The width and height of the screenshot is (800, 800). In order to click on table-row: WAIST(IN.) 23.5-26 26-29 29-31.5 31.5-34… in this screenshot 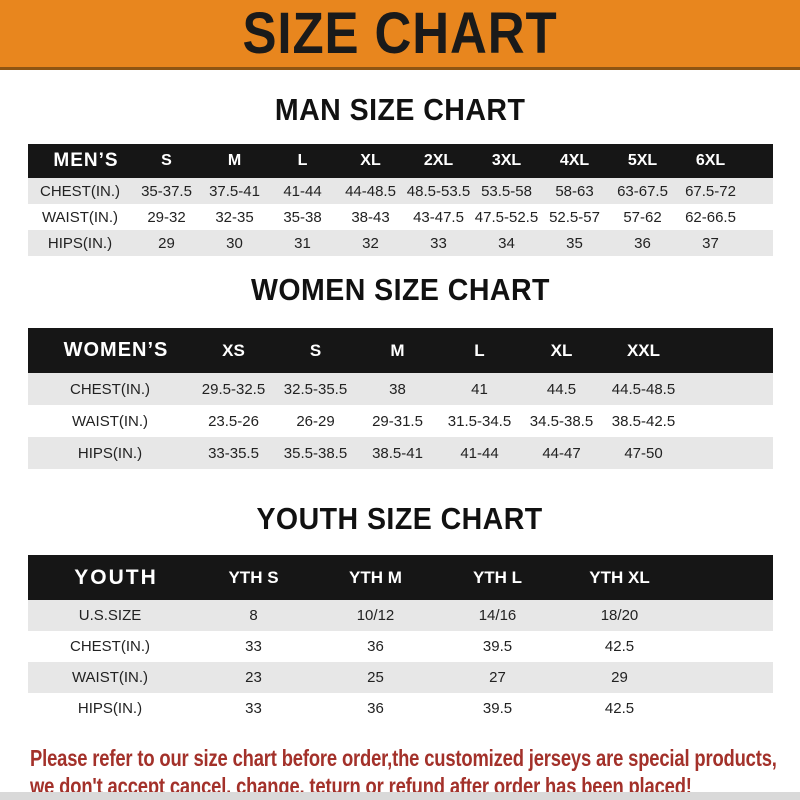, I will do `click(400, 421)`.